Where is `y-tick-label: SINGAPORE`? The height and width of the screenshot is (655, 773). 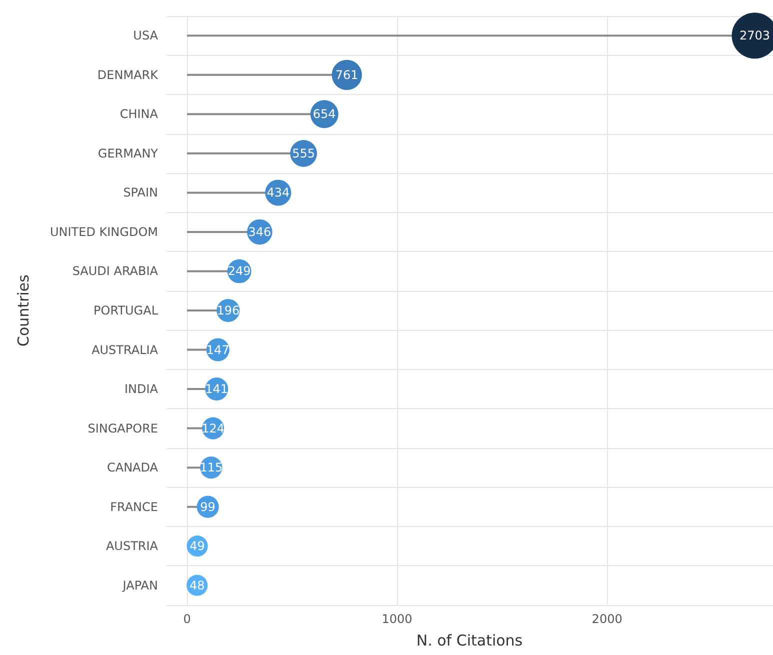 y-tick-label: SINGAPORE is located at coordinates (123, 428).